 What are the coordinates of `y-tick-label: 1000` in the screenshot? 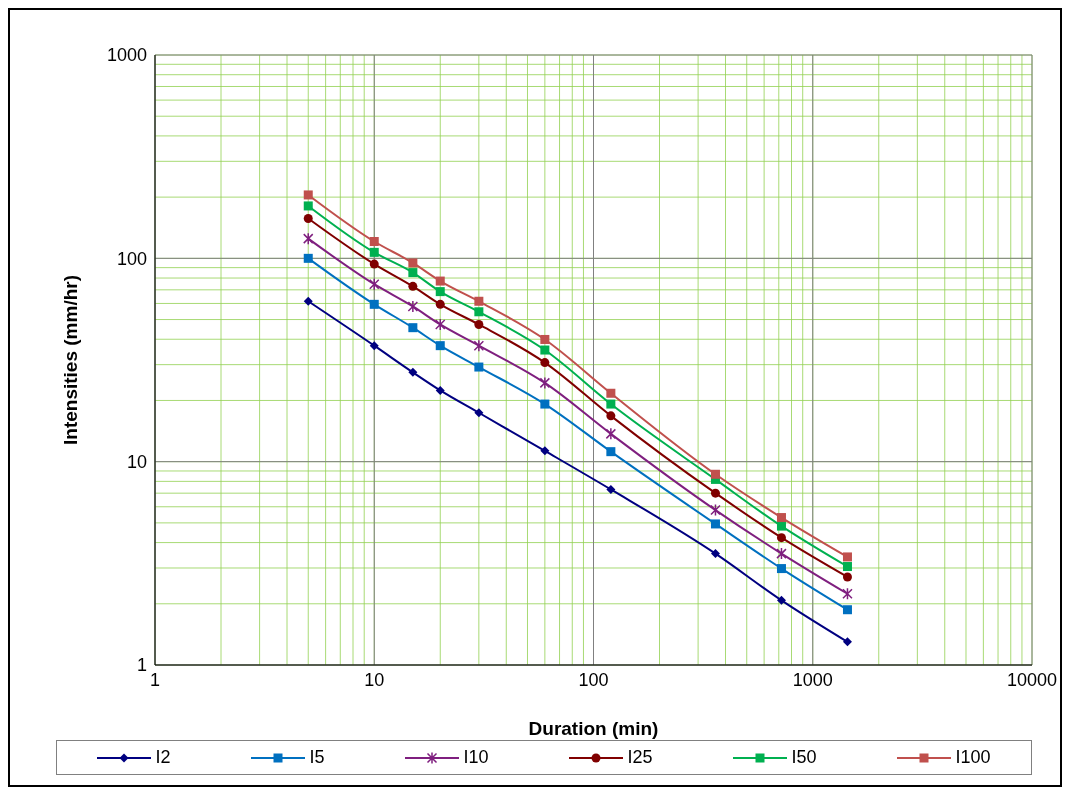 It's located at (126, 55).